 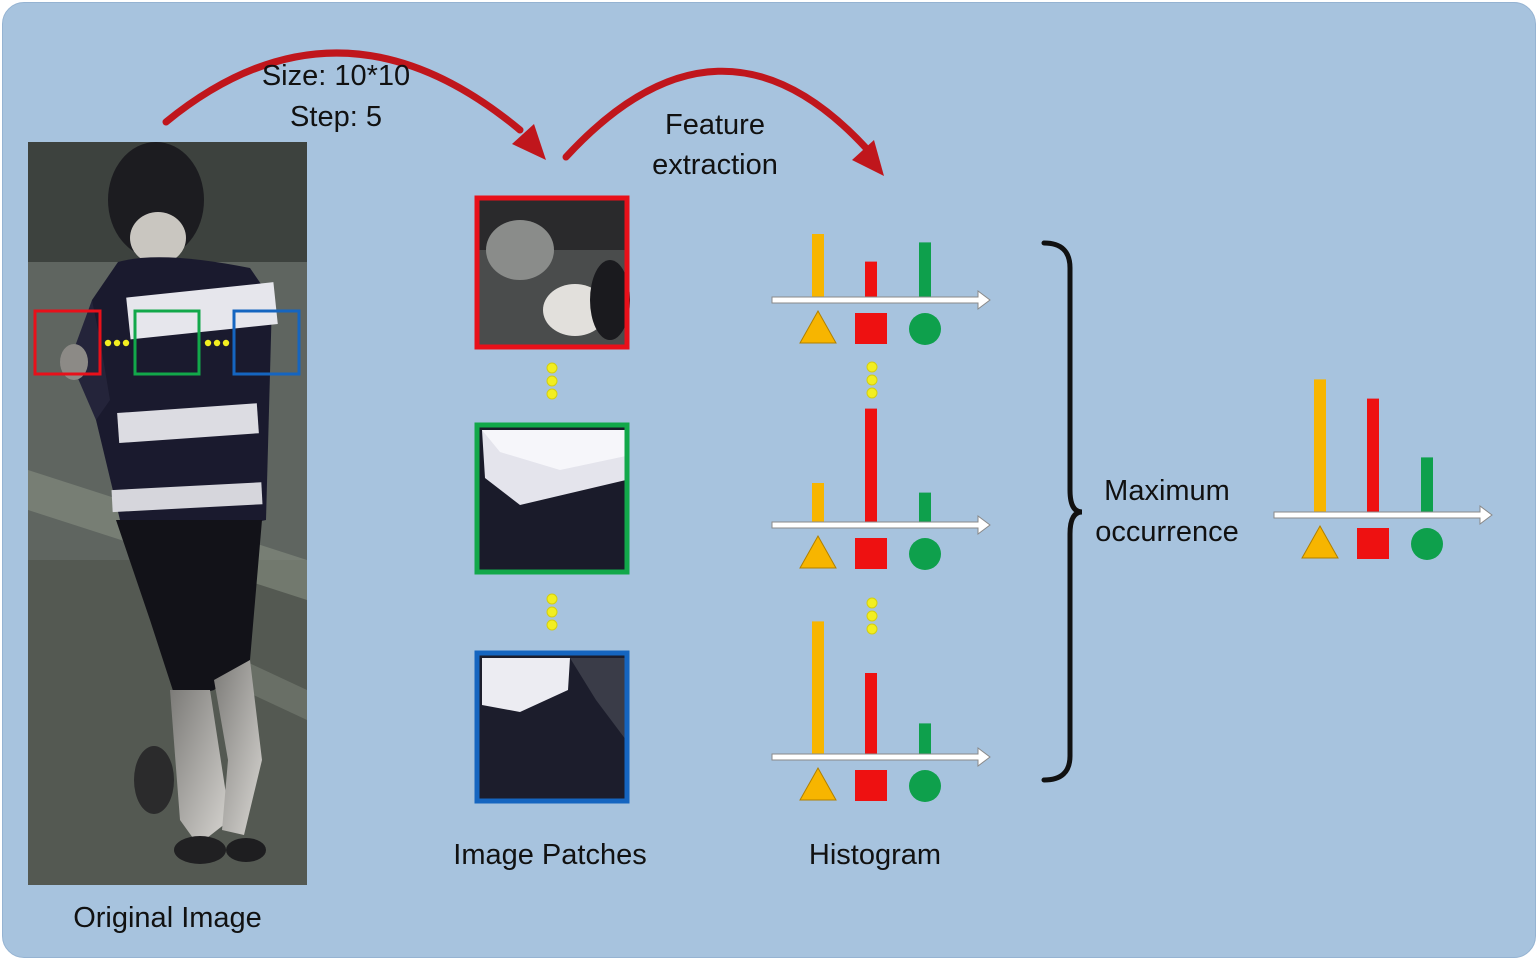 I want to click on image-patches-caption: Image Patches, so click(x=550, y=855).